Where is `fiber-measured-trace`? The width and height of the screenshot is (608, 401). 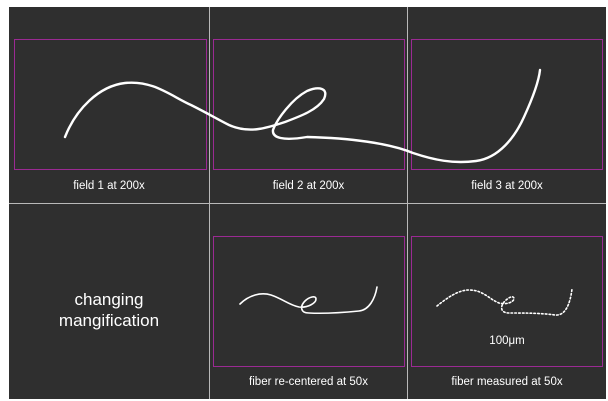
fiber-measured-trace is located at coordinates (504, 302).